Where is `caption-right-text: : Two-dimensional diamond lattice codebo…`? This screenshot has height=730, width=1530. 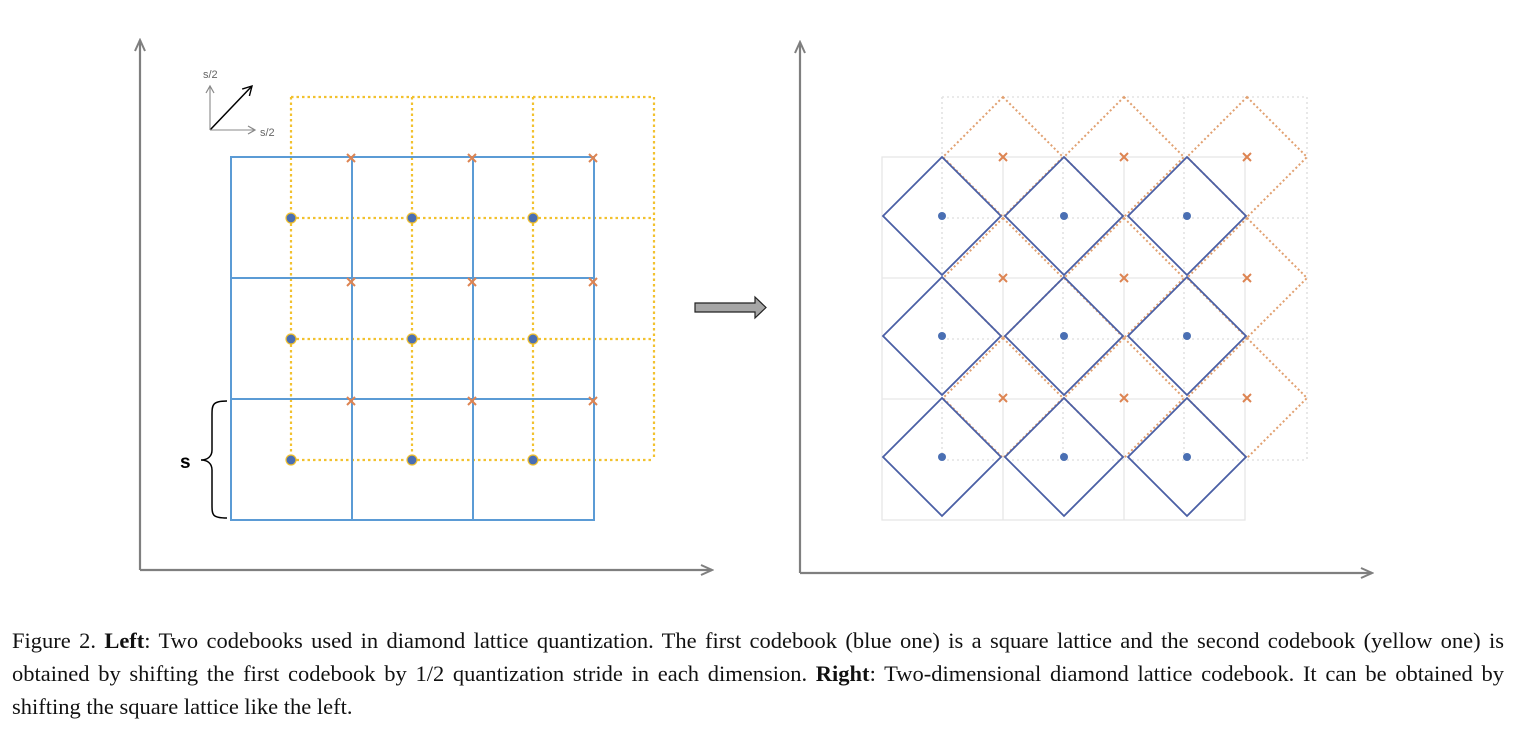 caption-right-text: : Two-dimensional diamond lattice codebo… is located at coordinates (758, 690).